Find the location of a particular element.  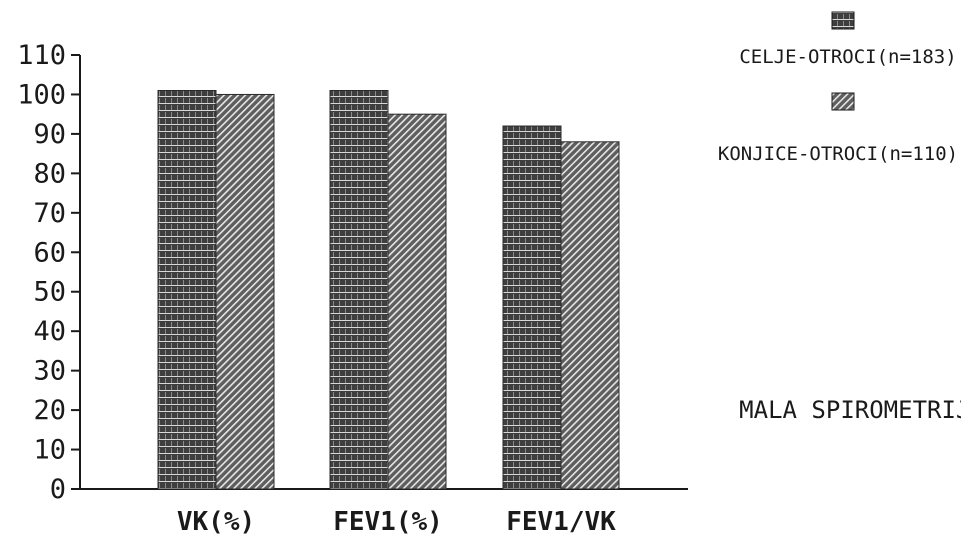

y-tick-label: 10 is located at coordinates (49, 450).